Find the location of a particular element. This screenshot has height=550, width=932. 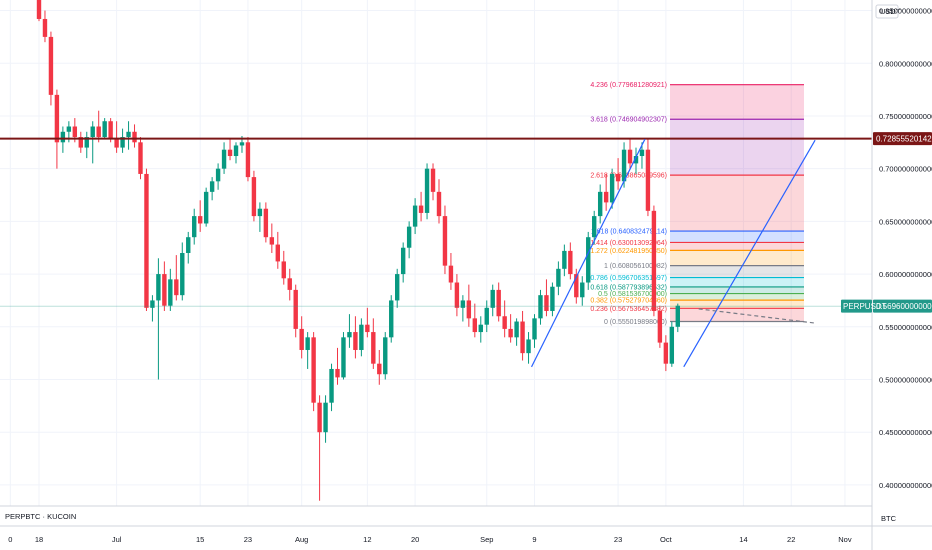

y-tick-label: 0.400000000000 is located at coordinates (905, 485).